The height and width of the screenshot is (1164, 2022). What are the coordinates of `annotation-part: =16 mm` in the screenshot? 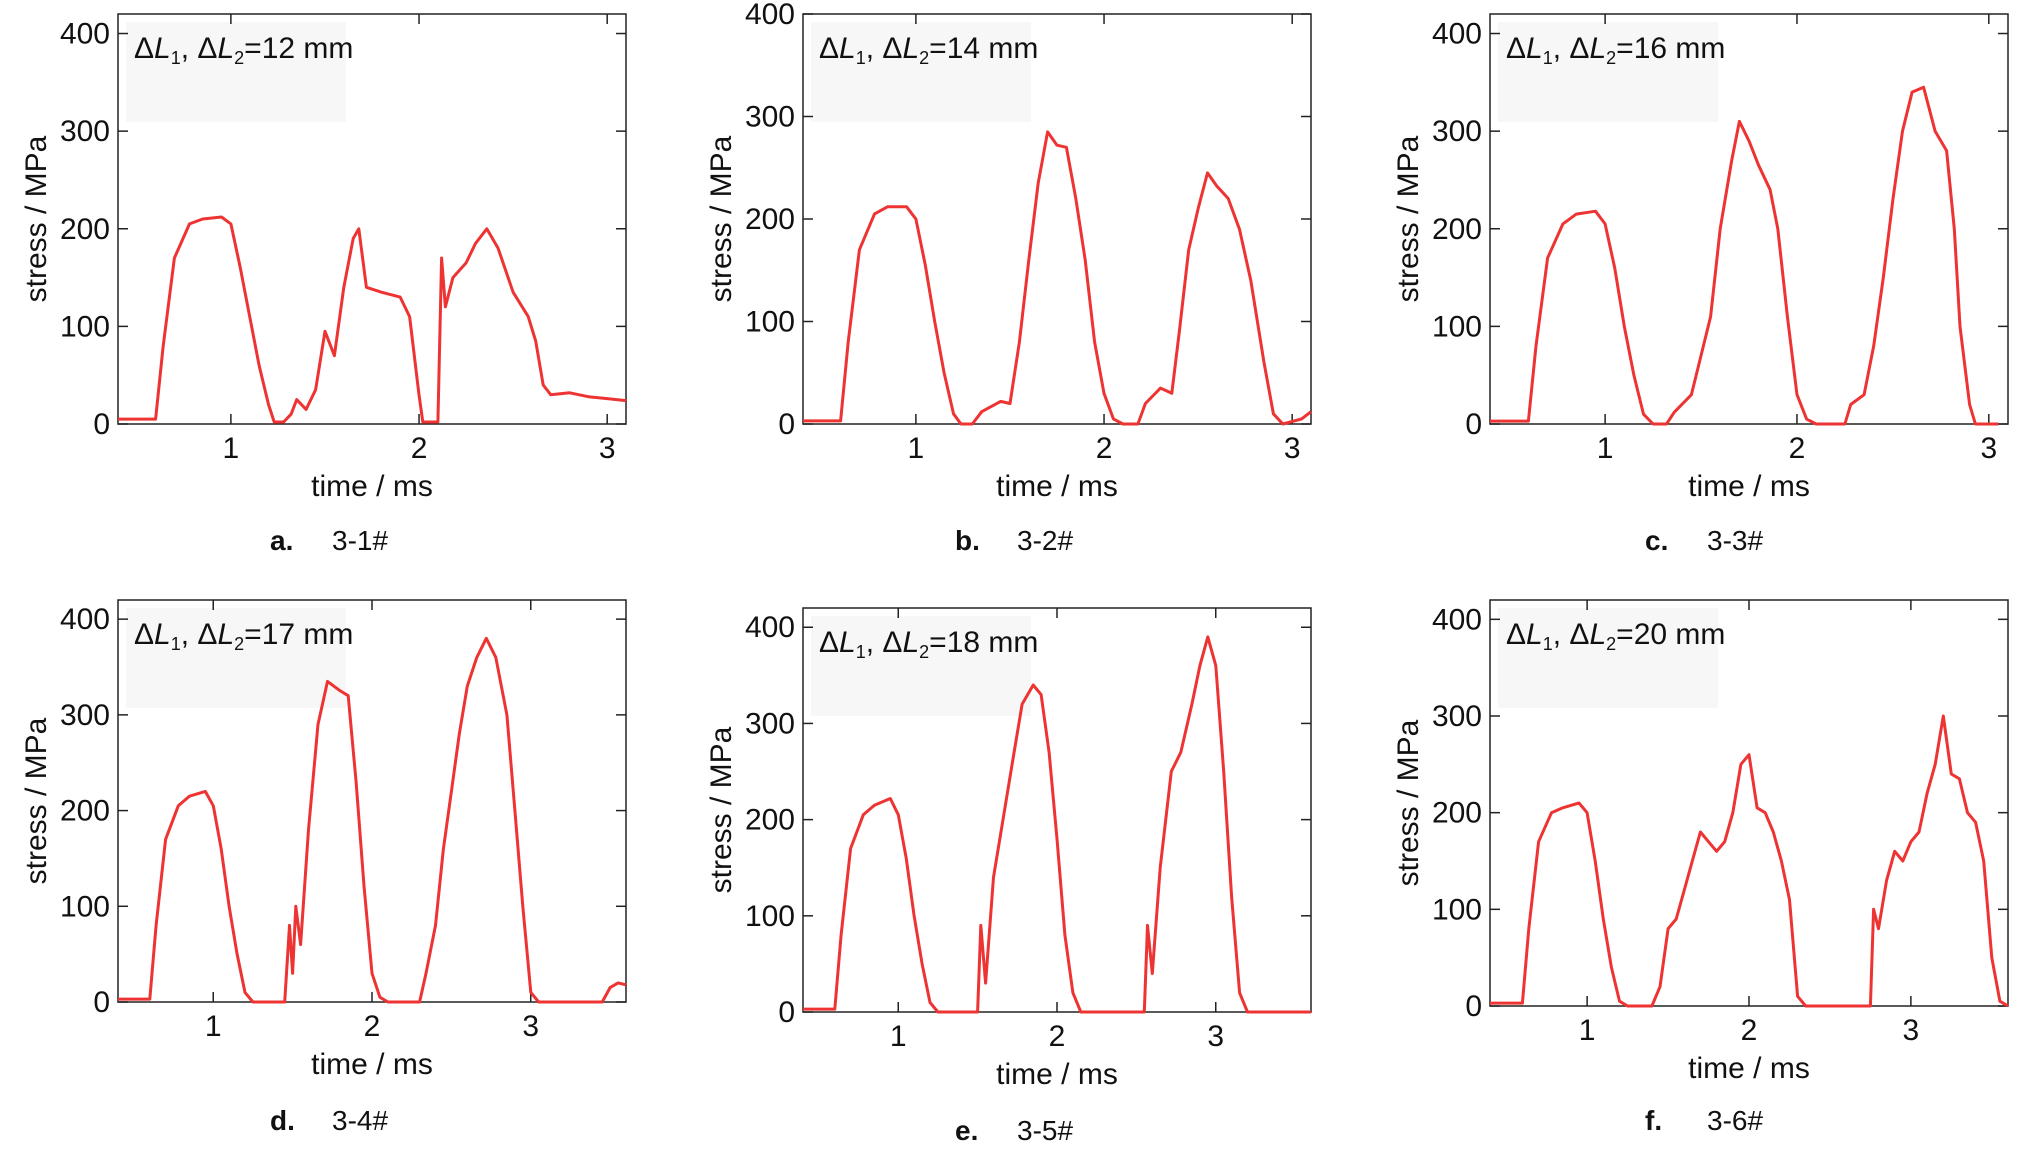 It's located at (1670, 48).